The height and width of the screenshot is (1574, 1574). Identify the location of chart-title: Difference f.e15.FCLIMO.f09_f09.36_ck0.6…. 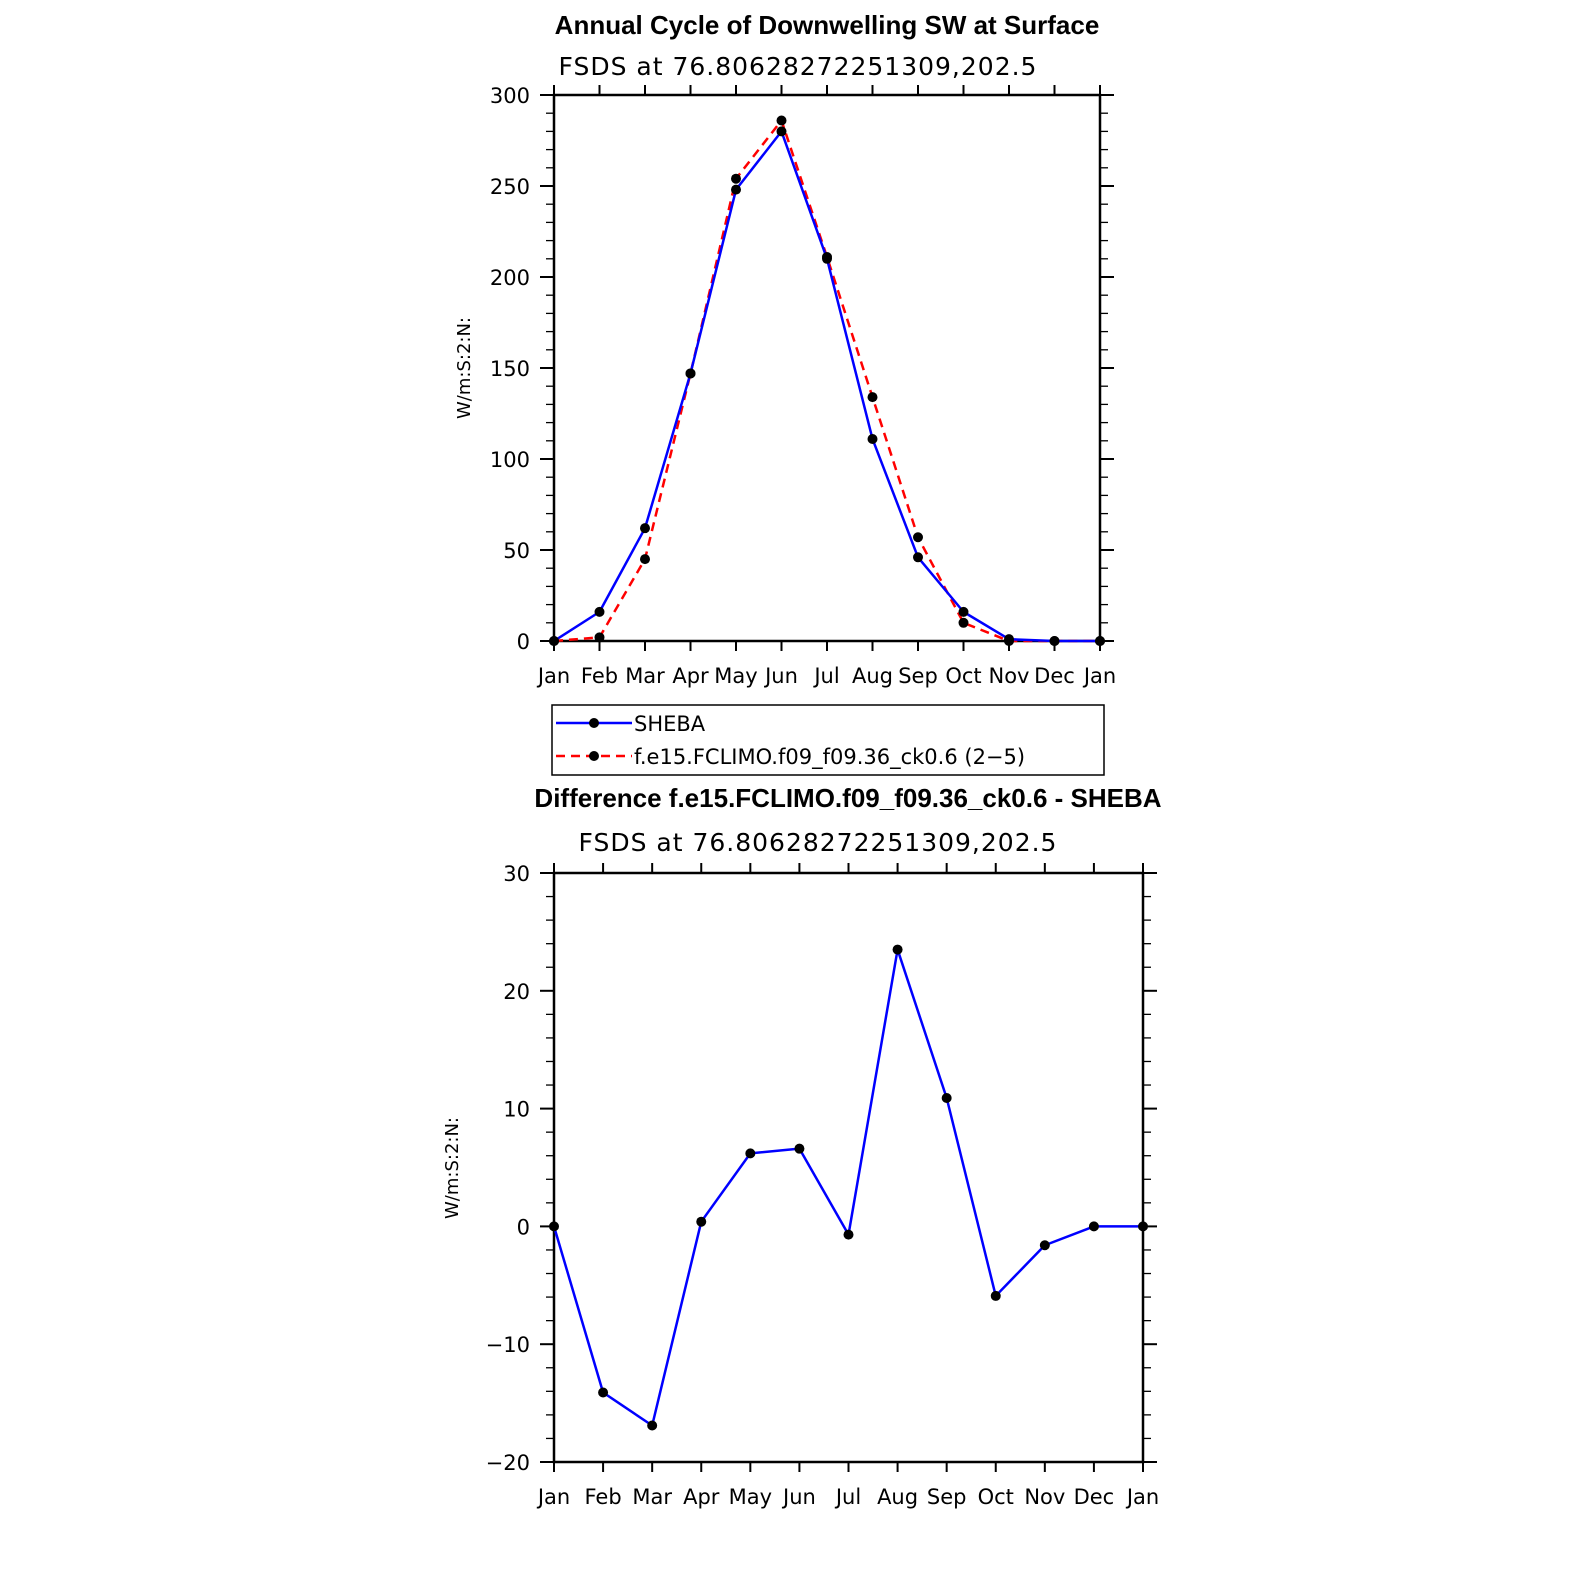
(847, 798).